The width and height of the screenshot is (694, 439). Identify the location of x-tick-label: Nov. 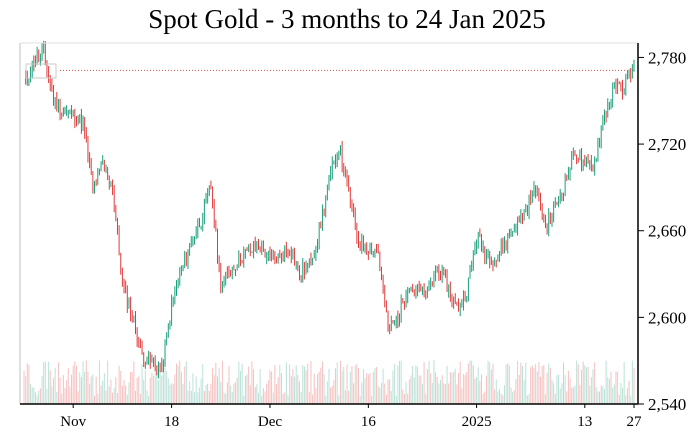
(73, 422).